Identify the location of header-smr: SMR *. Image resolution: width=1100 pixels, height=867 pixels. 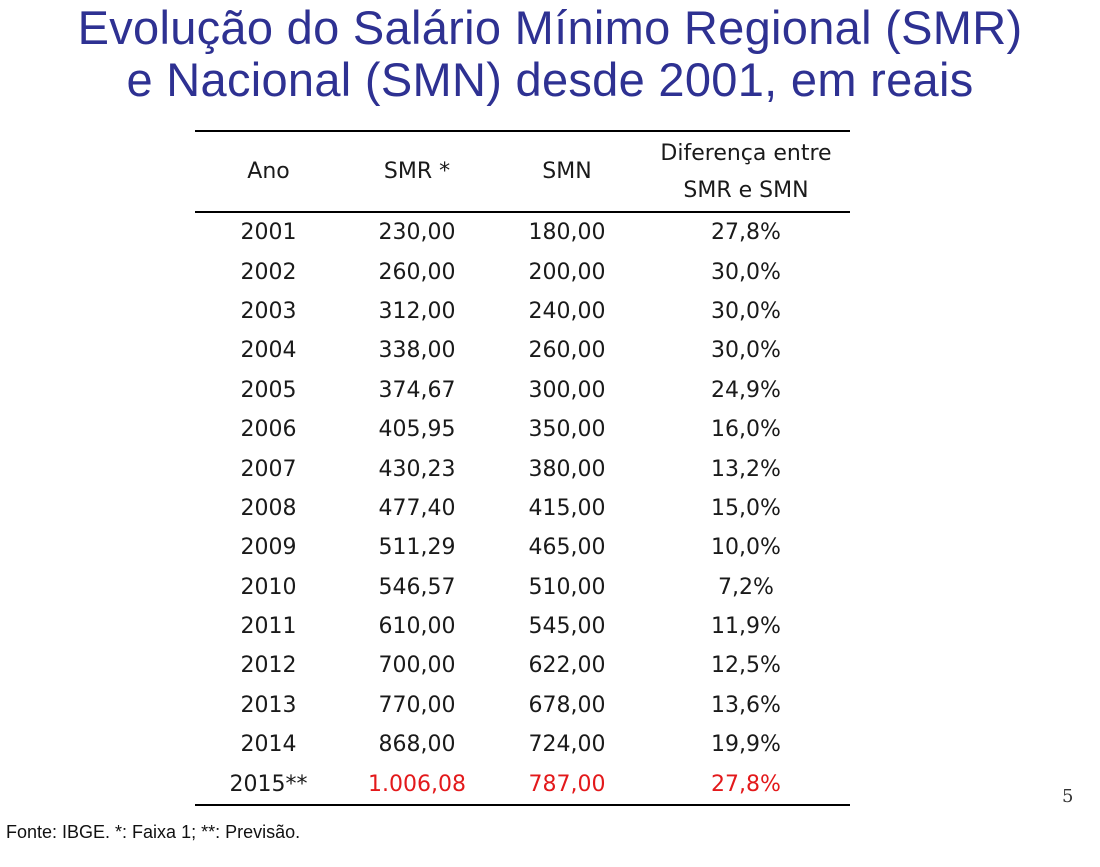
(417, 171).